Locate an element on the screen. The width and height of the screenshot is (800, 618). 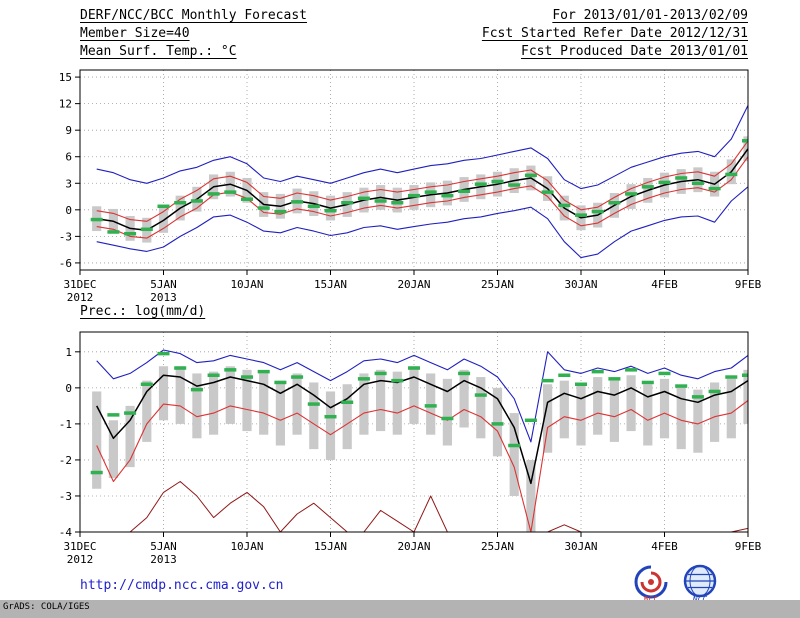
precip-panel-label: Prec.: log(mm/d) is located at coordinates (143, 311).